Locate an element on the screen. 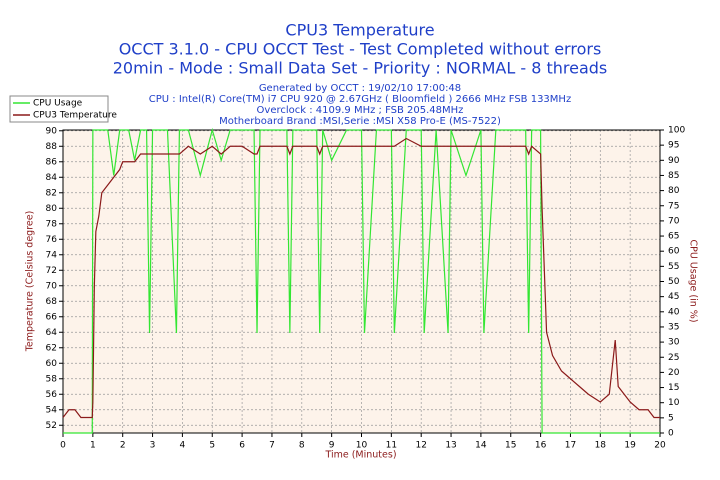 The height and width of the screenshot is (480, 720). y2-tick-label: 60 is located at coordinates (674, 252).